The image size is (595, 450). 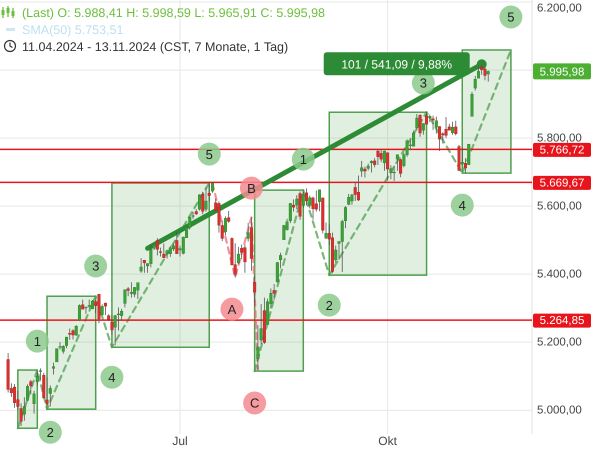 What do you see at coordinates (559, 138) in the screenshot?
I see `y-tick-label: 5.800,00` at bounding box center [559, 138].